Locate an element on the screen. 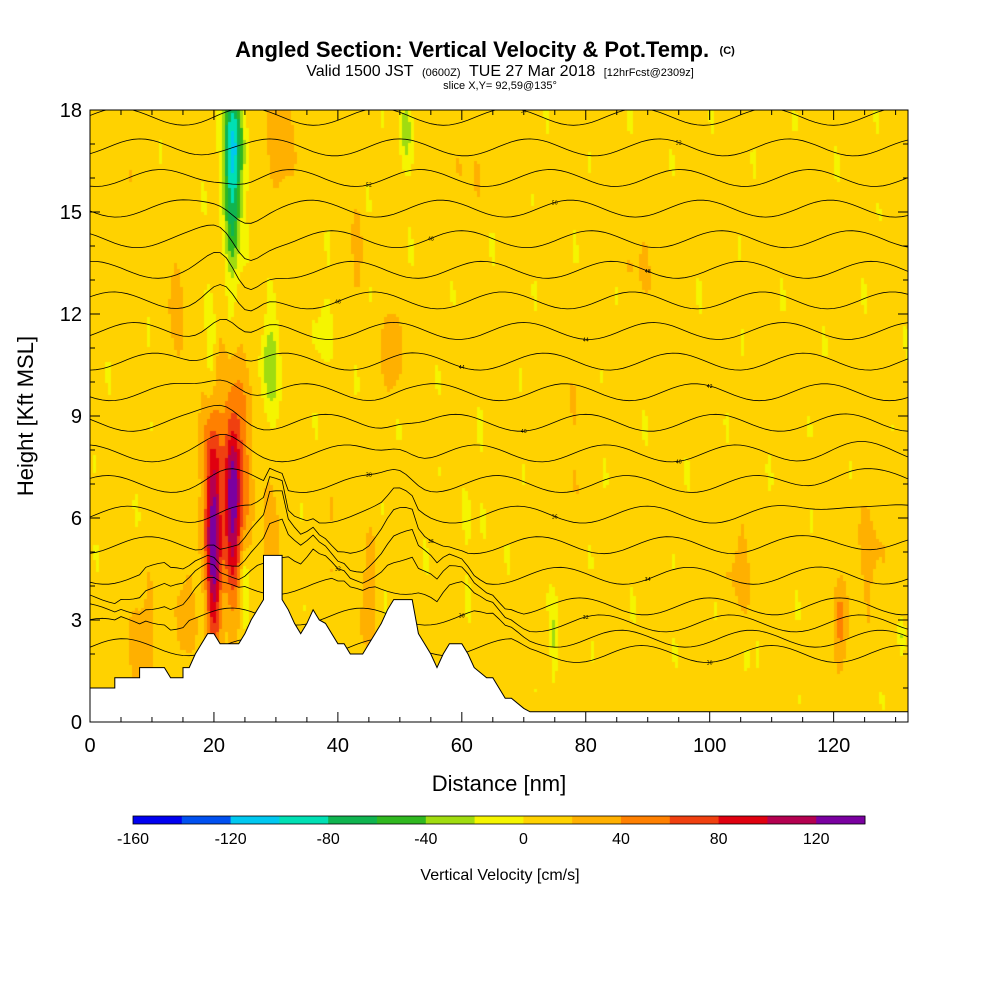 The height and width of the screenshot is (1000, 1000). colorbar-tick-label: -160 is located at coordinates (133, 839).